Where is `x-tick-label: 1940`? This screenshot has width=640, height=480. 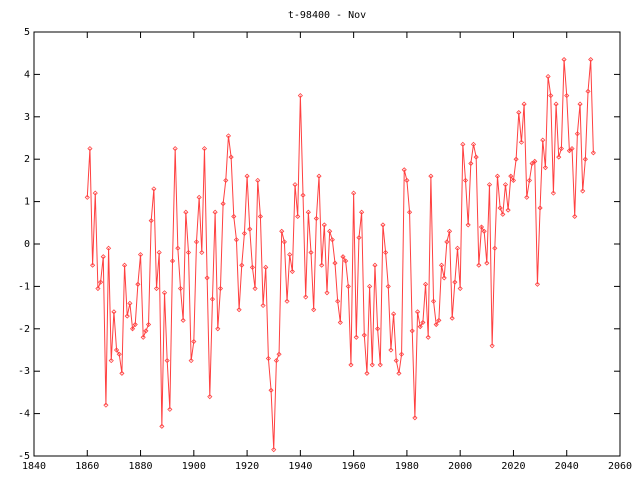 x-tick-label: 1940 is located at coordinates (300, 466).